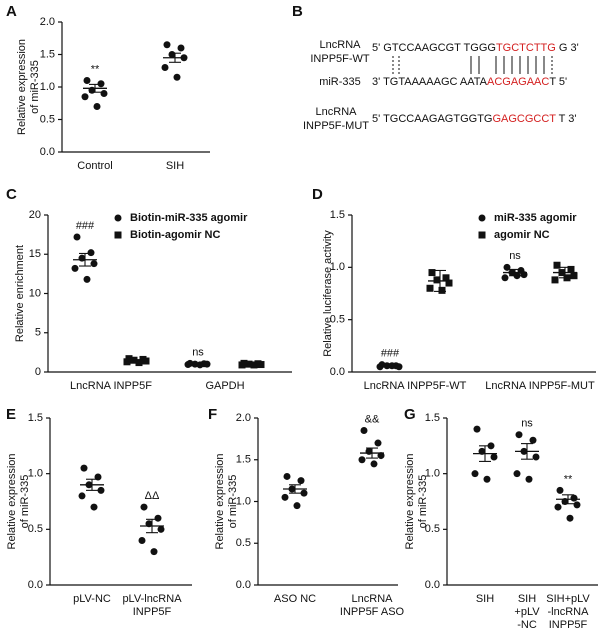  I want to click on row-name: INPP5F-WT, so click(340, 59).